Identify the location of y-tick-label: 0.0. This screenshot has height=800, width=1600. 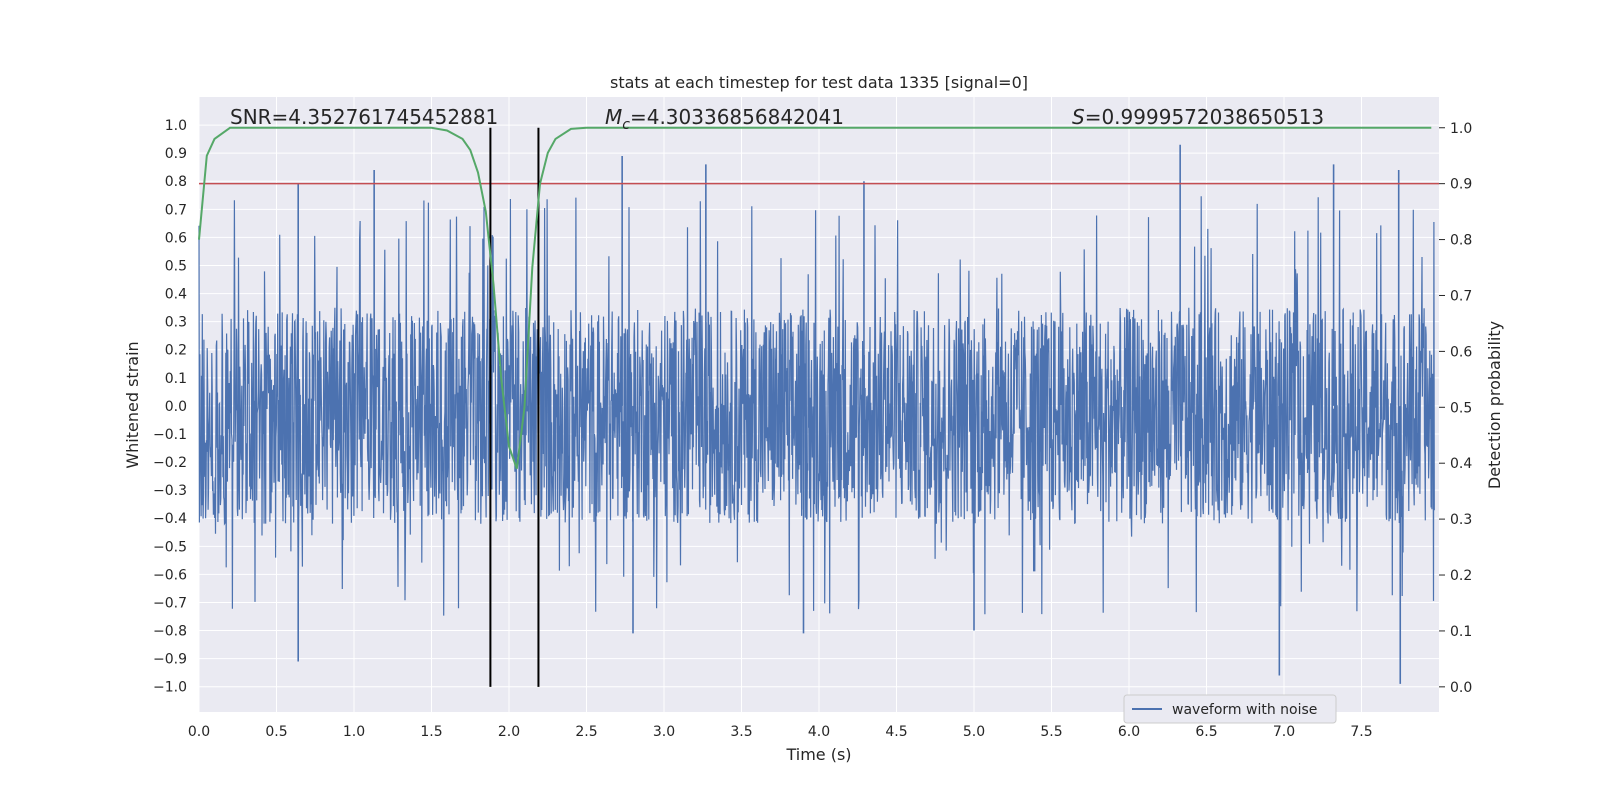
(176, 407).